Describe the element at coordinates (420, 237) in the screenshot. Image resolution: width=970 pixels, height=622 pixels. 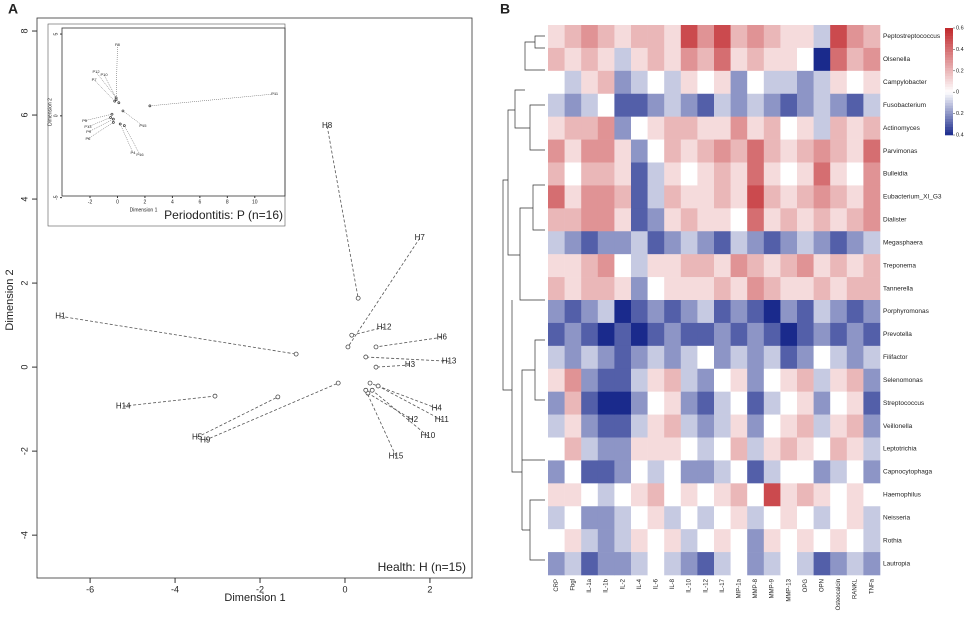
I see `point-label: H7` at that location.